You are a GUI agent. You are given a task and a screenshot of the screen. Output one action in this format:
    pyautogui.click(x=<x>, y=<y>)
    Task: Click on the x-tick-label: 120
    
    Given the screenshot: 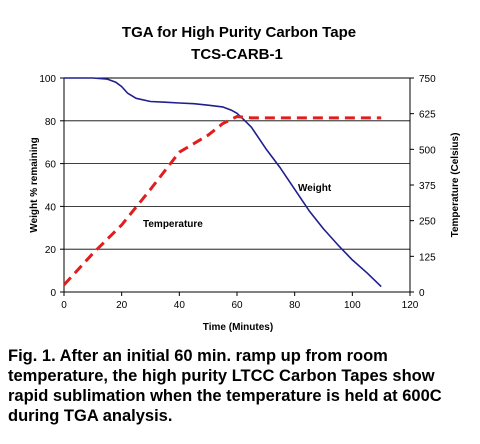 What is the action you would take?
    pyautogui.click(x=410, y=305)
    